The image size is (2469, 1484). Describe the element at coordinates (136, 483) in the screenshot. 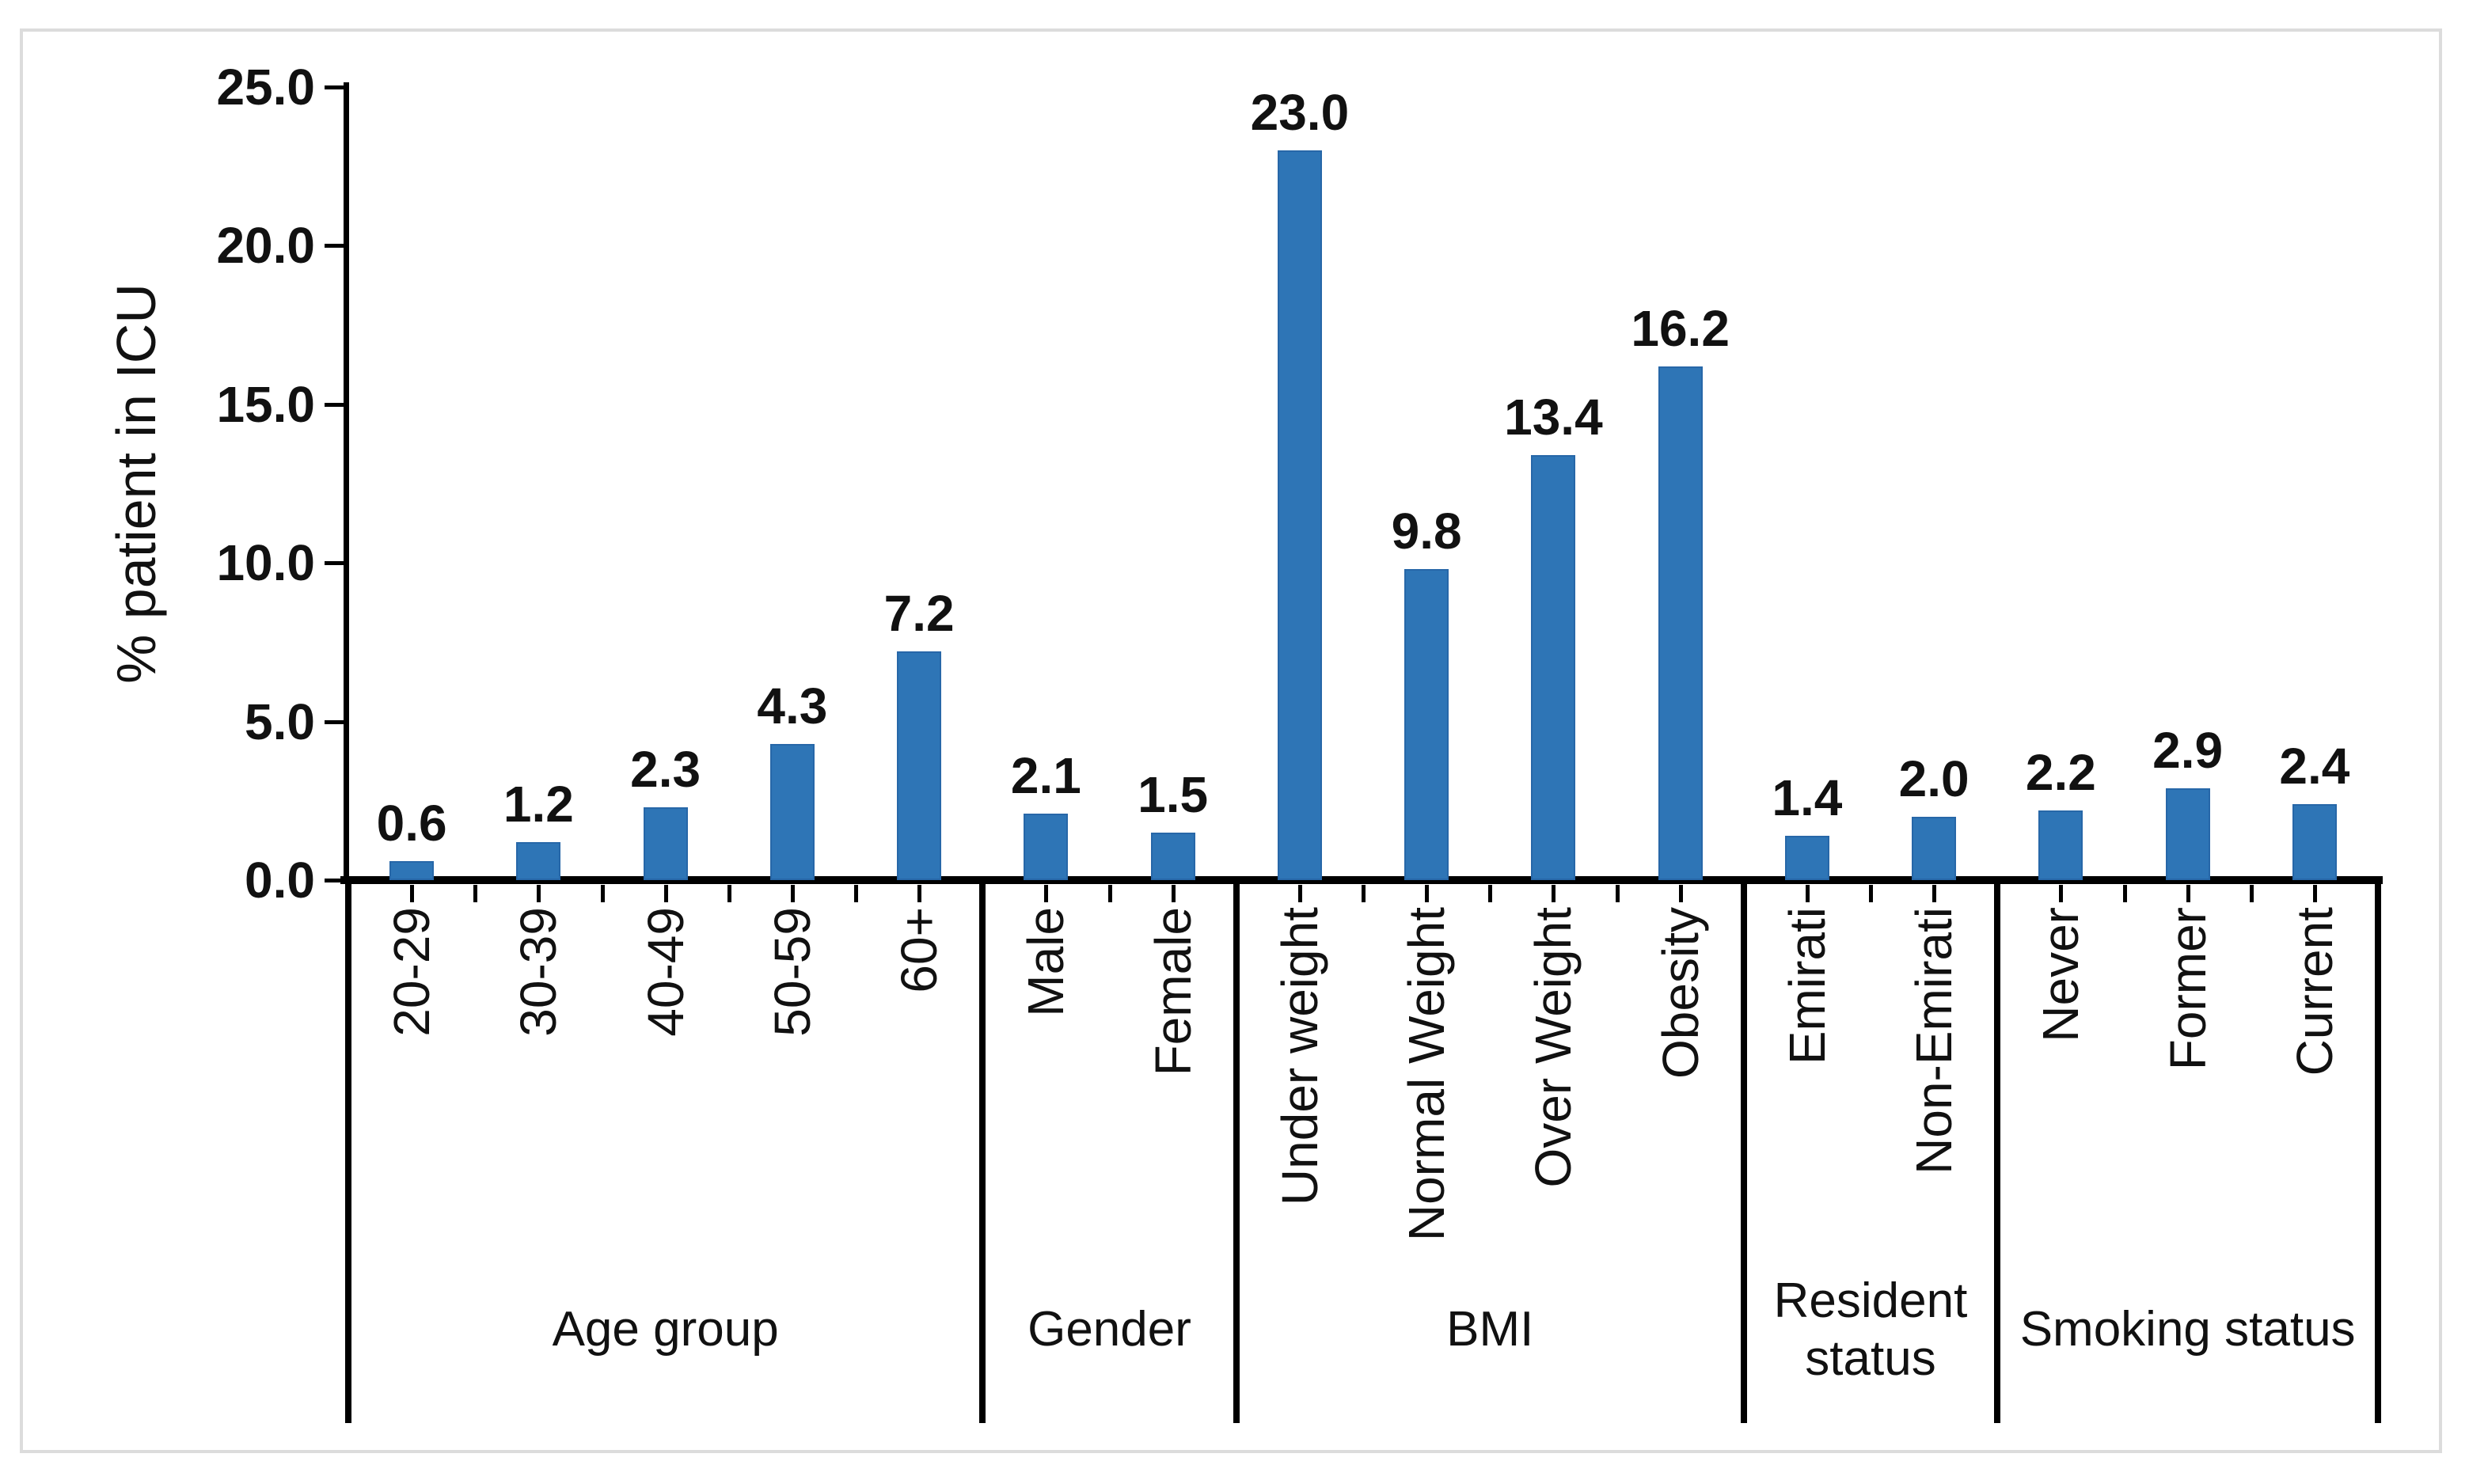

I see `y-axis-title: % patient in ICU` at that location.